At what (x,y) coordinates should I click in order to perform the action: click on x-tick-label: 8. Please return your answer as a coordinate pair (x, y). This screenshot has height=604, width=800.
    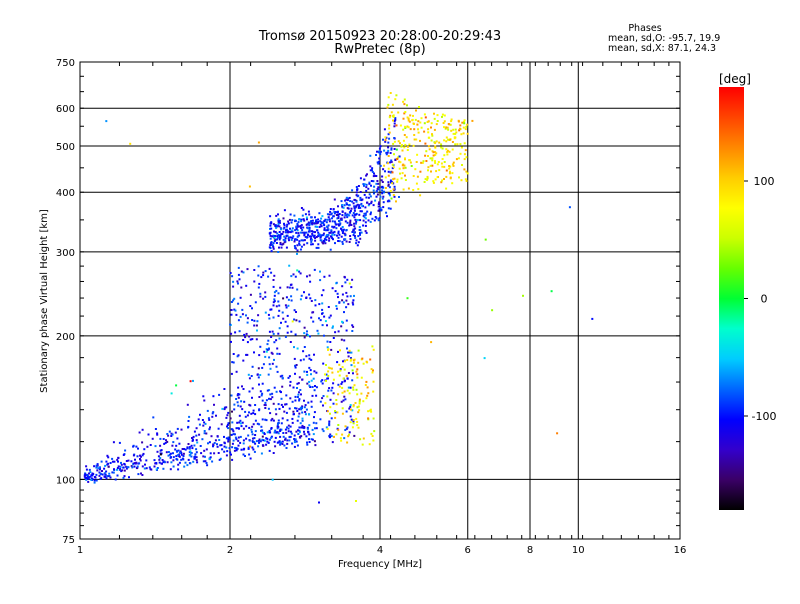
    Looking at the image, I should click on (530, 550).